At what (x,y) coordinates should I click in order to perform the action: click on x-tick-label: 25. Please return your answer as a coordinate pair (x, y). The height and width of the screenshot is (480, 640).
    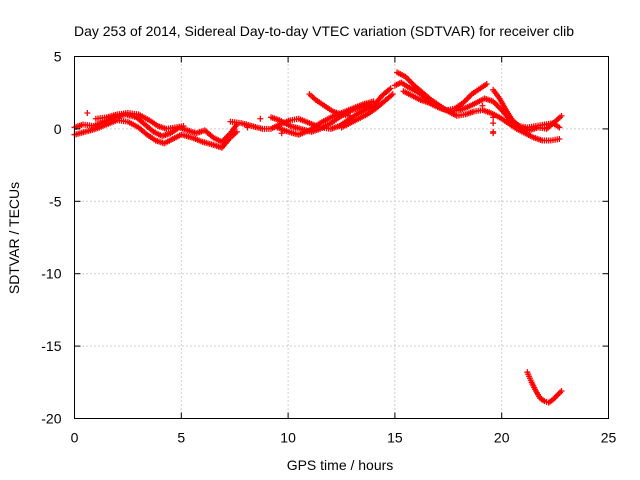
    Looking at the image, I should click on (609, 438).